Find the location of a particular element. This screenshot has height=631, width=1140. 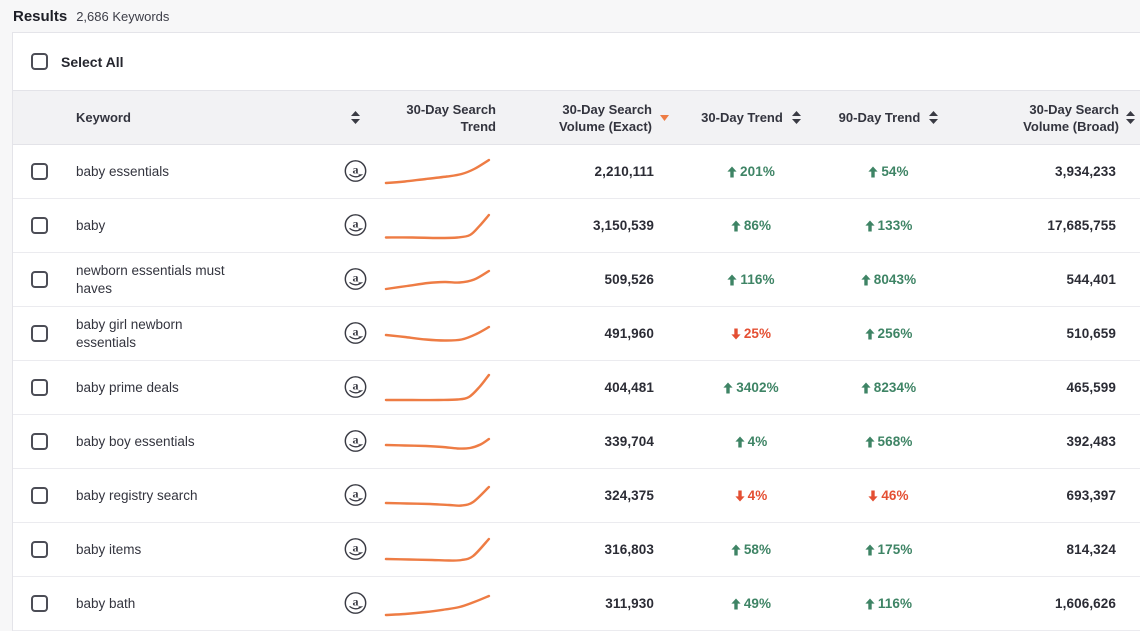

header-30day-volume-broad: 30-Day Search Volume (Broad) is located at coordinates (1048, 117).